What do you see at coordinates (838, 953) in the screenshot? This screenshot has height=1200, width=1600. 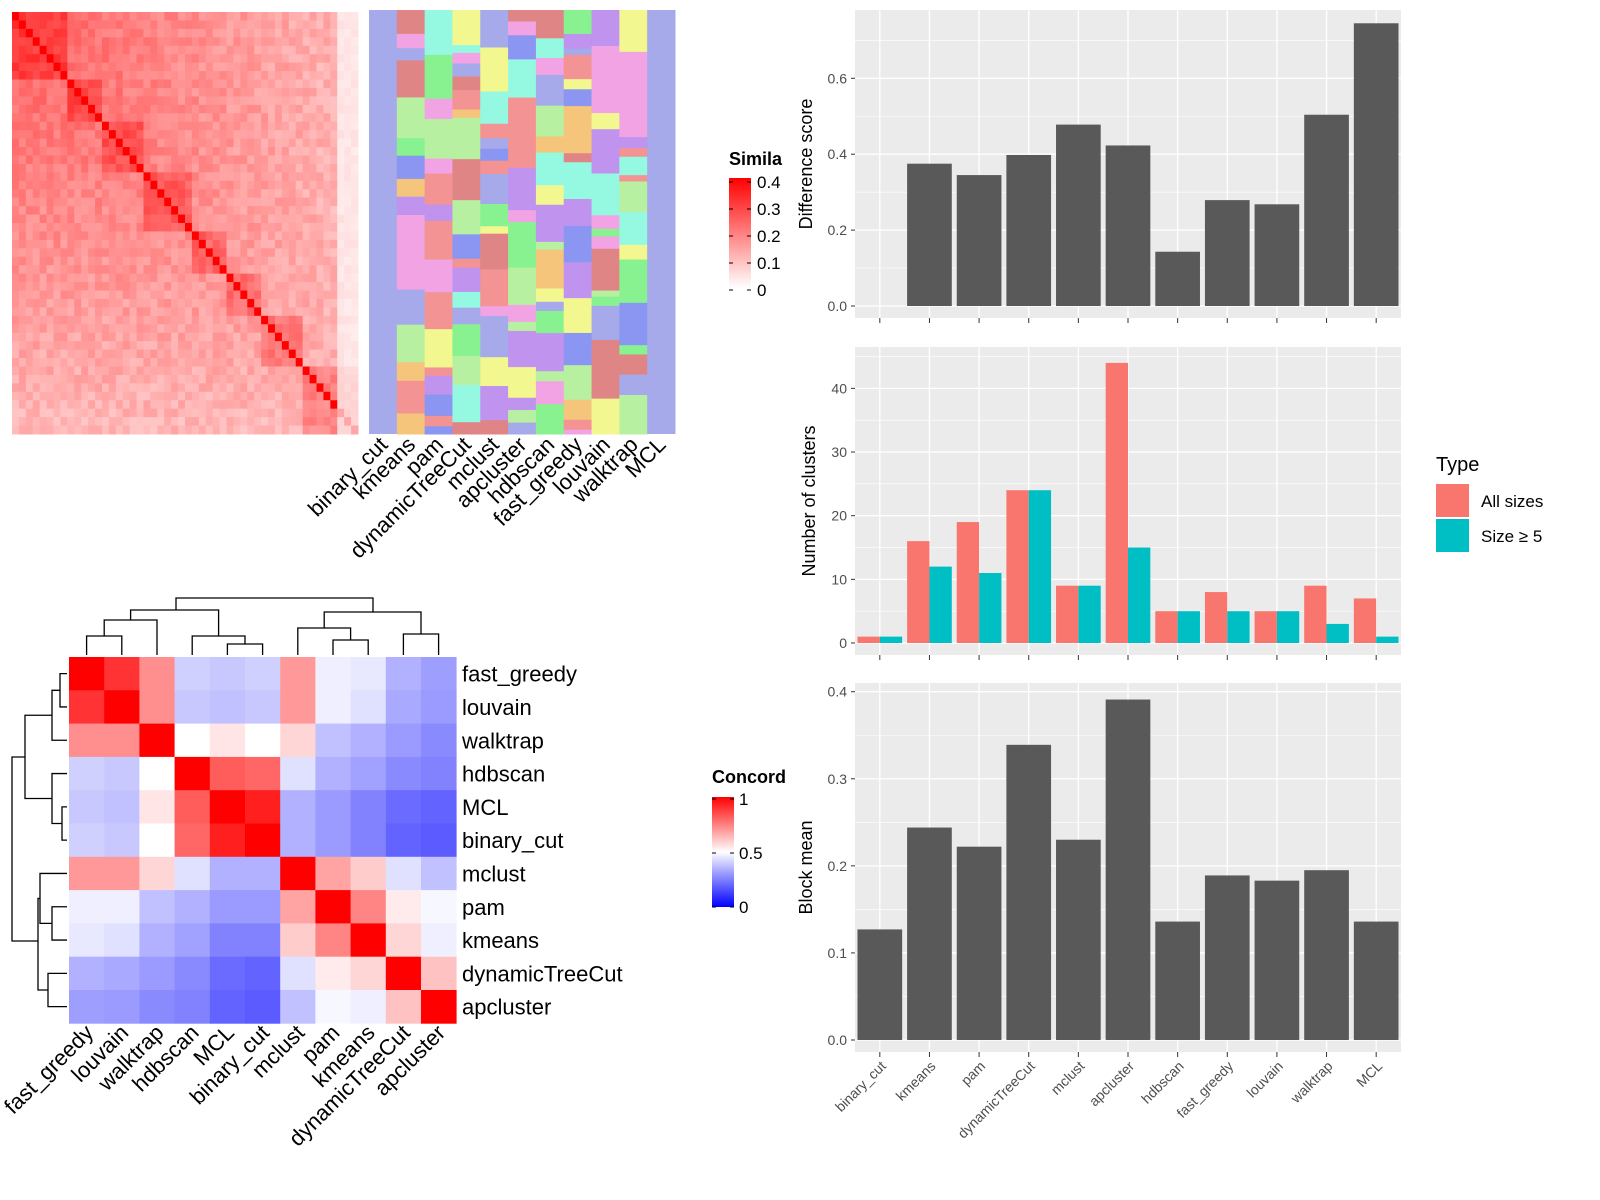 I see `y-axis-tick-label: 0.1` at bounding box center [838, 953].